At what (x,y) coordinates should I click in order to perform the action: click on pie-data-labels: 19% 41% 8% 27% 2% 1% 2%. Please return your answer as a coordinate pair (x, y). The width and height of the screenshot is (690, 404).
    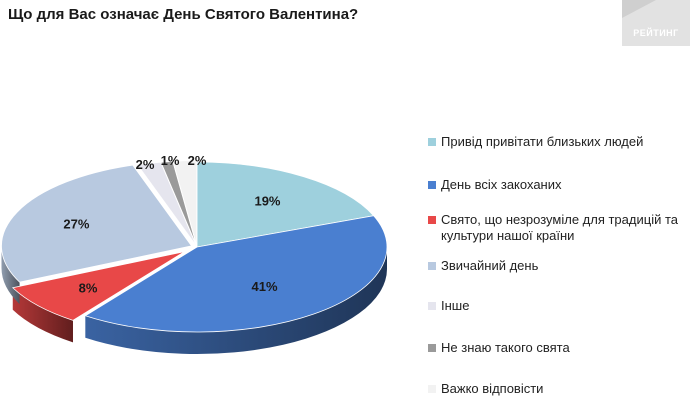
    Looking at the image, I should click on (172, 224).